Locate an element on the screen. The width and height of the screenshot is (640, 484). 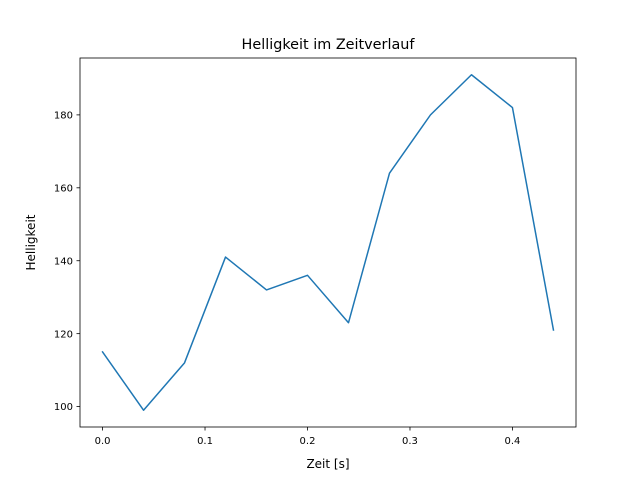
y-tick-label: 160 is located at coordinates (63, 188).